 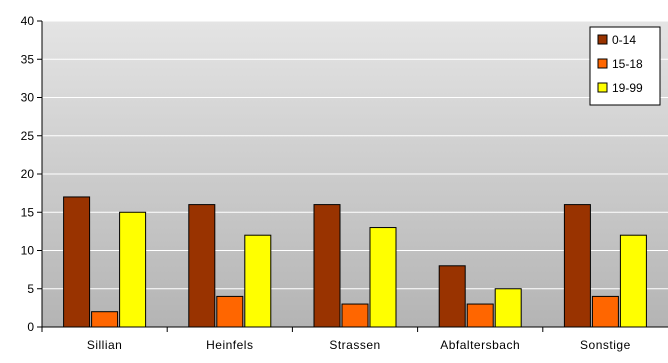 I want to click on bar-0-14-Heinfels, so click(x=202, y=266).